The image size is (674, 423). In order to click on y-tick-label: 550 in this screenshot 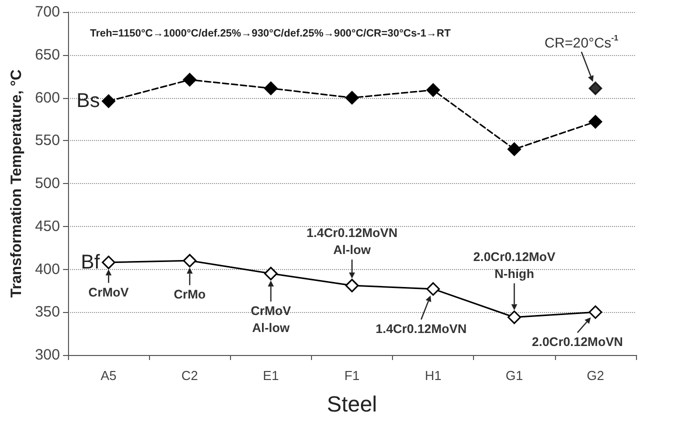, I will do `click(47, 141)`.